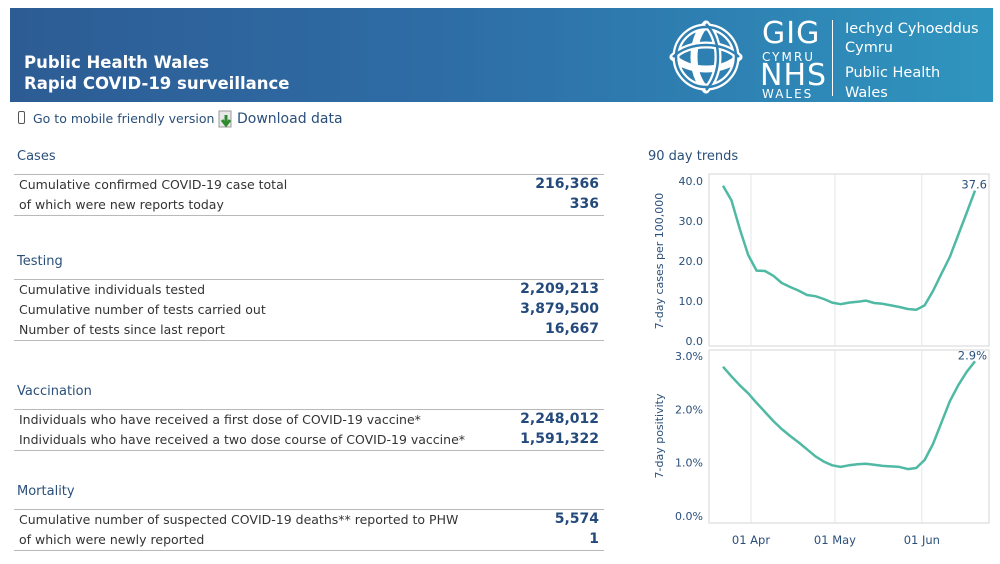 The image size is (1000, 564). I want to click on x-tick-label: 01 Apr, so click(751, 540).